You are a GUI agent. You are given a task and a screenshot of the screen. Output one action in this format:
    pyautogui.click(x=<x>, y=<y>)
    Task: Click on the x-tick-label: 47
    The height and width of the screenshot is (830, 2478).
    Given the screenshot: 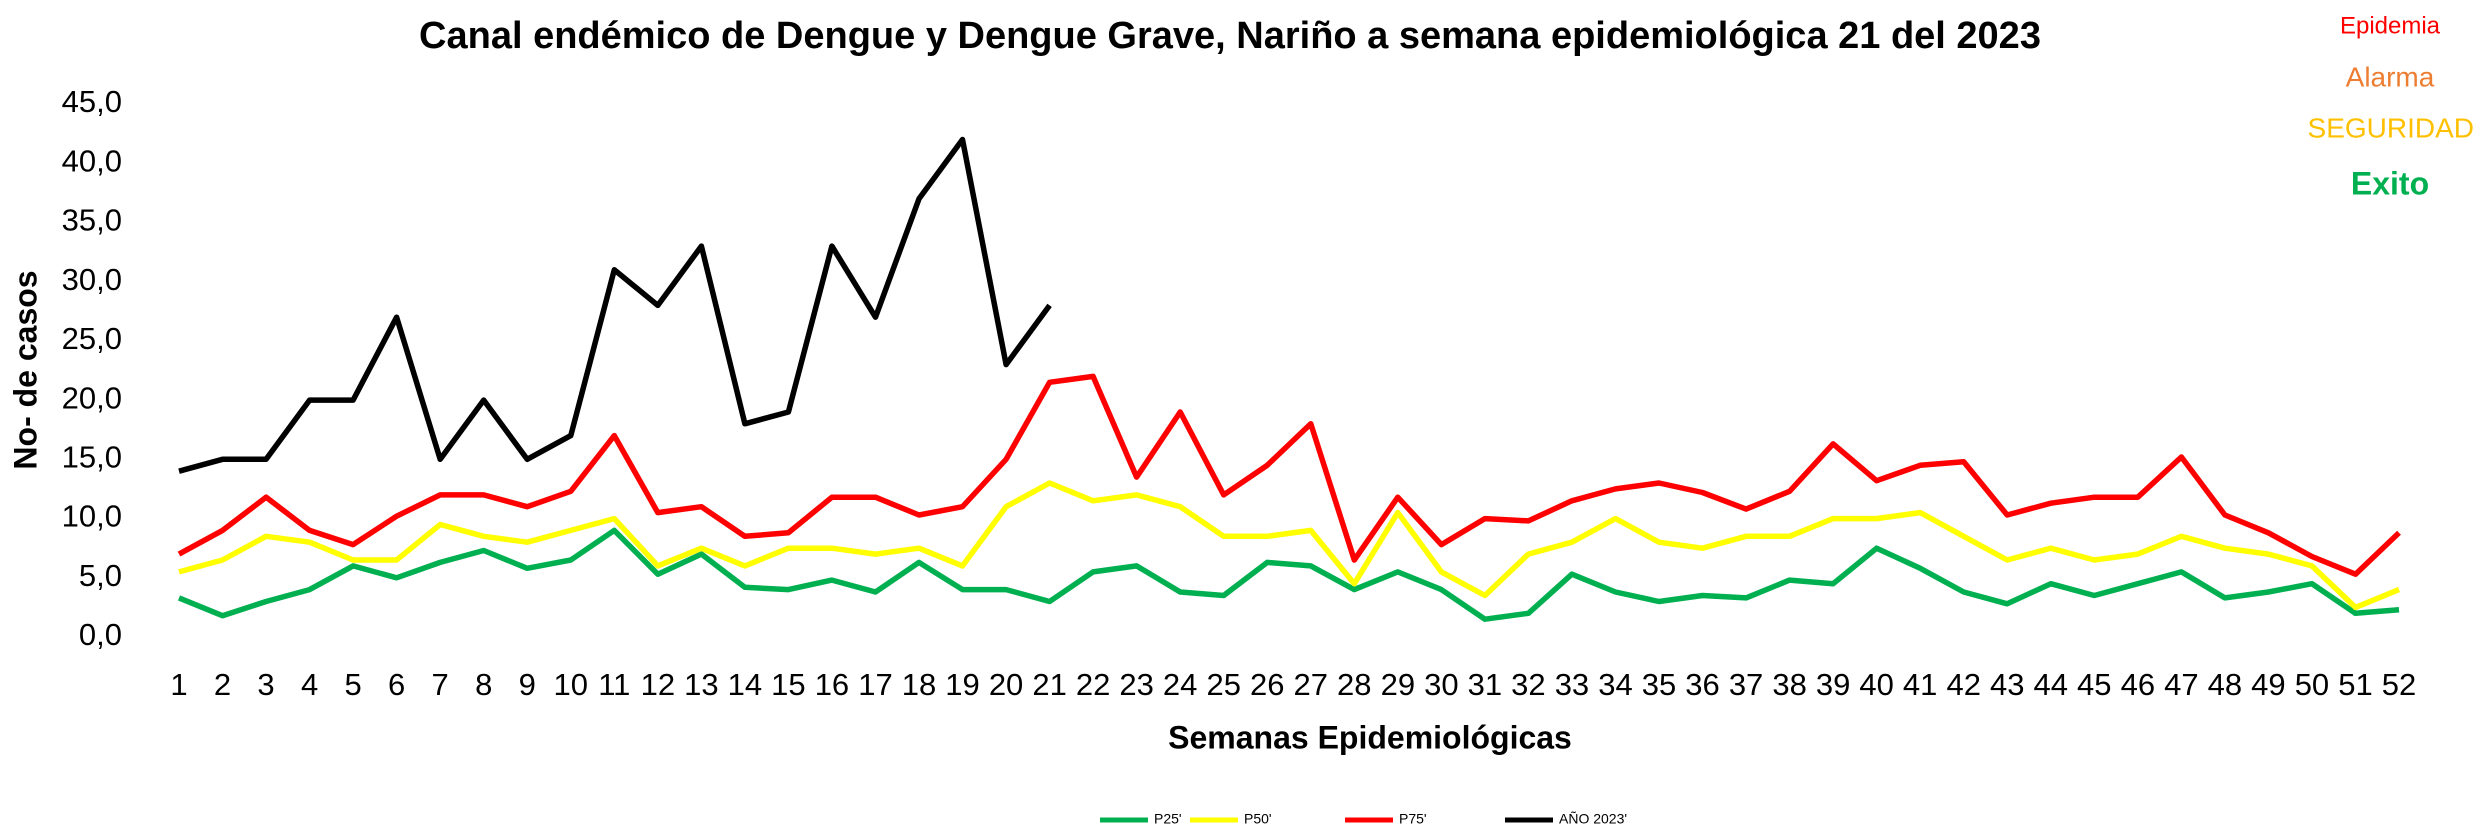 What is the action you would take?
    pyautogui.click(x=2181, y=684)
    